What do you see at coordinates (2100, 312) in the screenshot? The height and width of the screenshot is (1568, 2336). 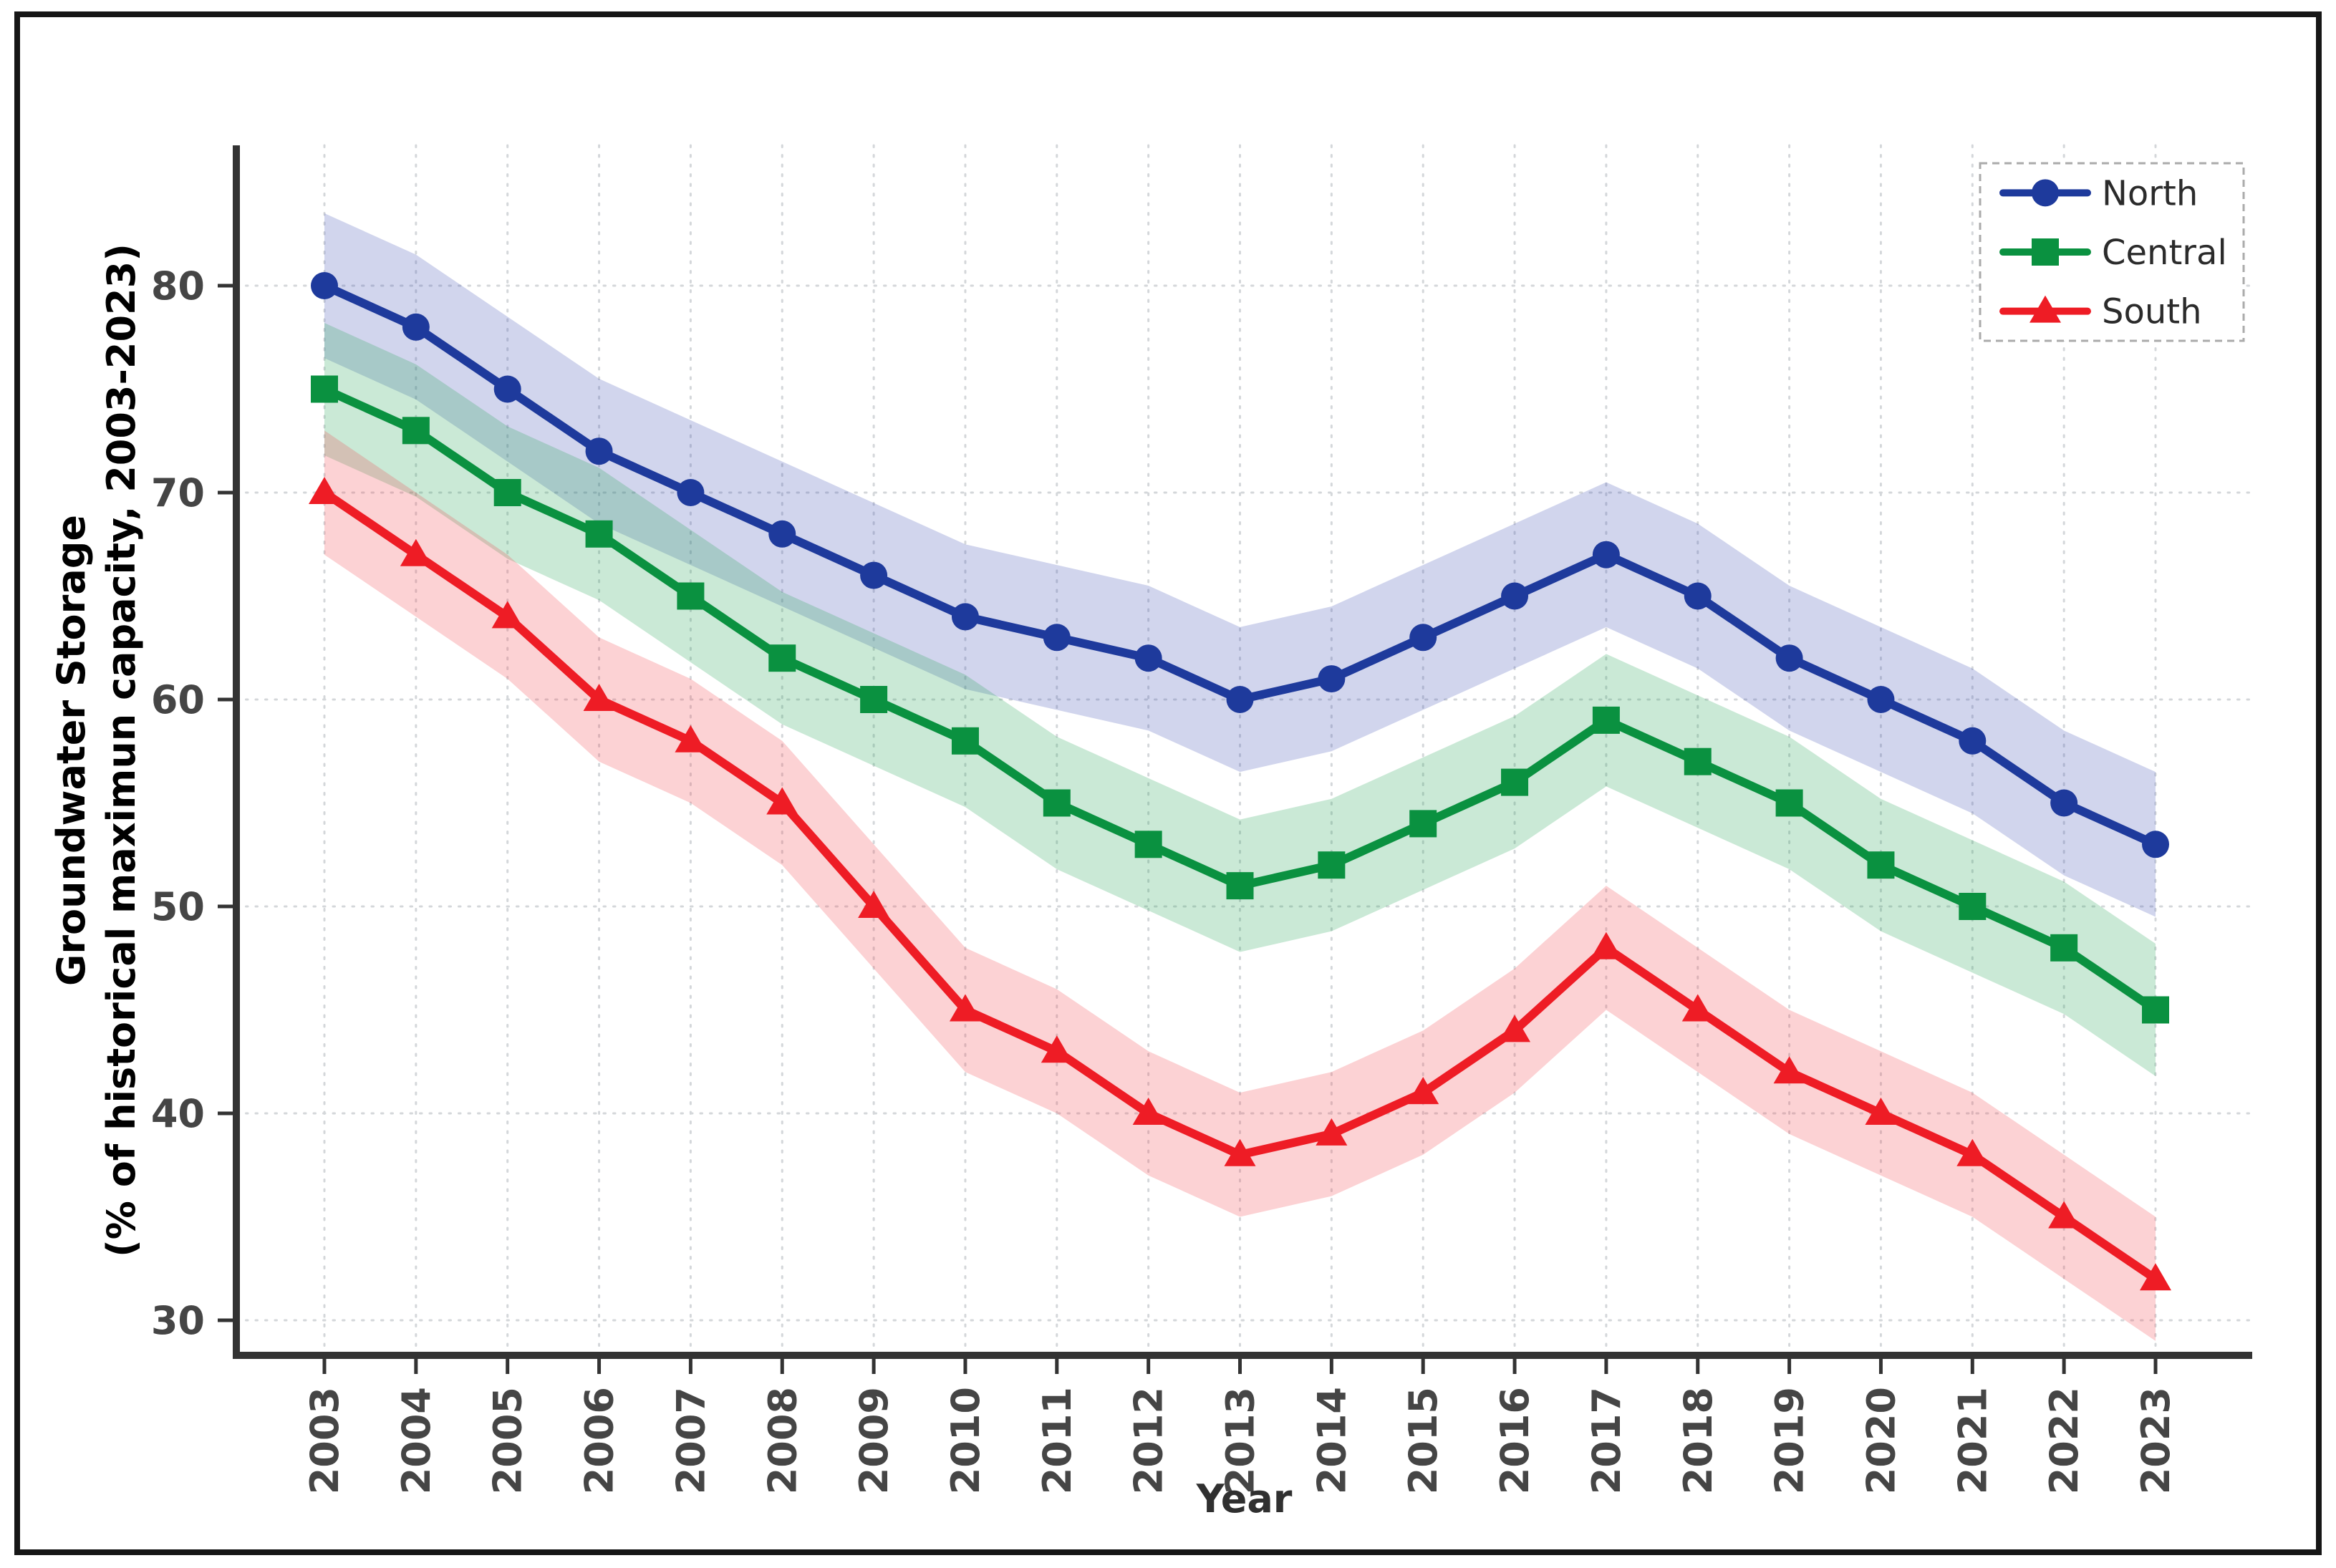 I see `legend-item-south: South` at bounding box center [2100, 312].